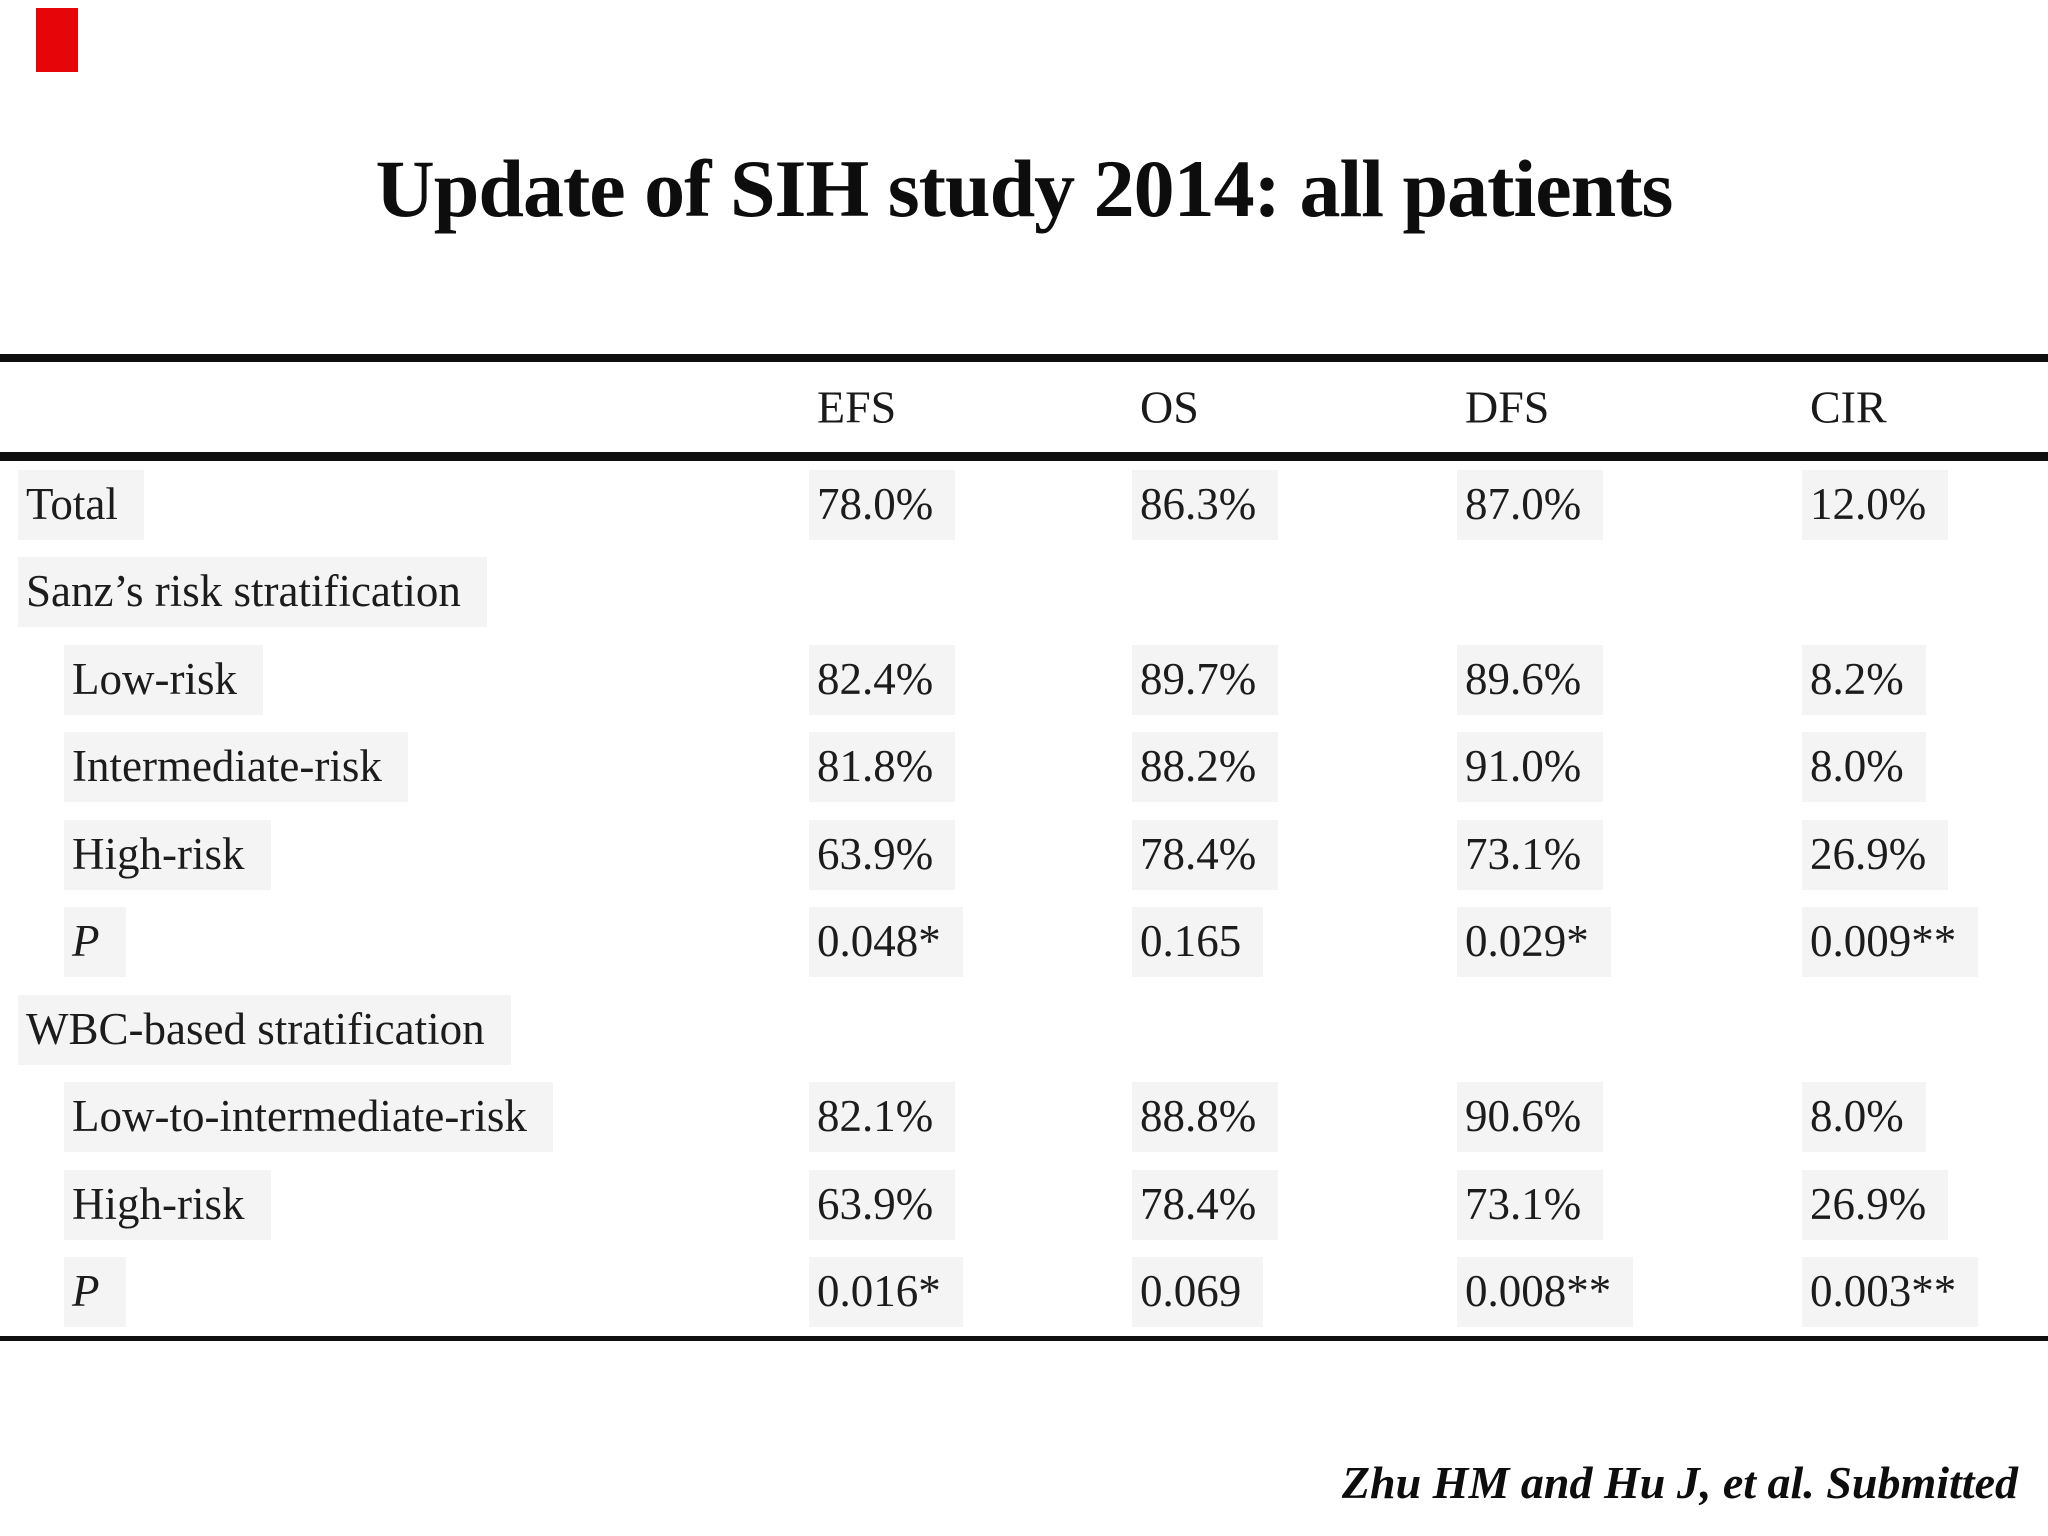 This screenshot has width=2048, height=1536. I want to click on table-top-rule, so click(1024, 358).